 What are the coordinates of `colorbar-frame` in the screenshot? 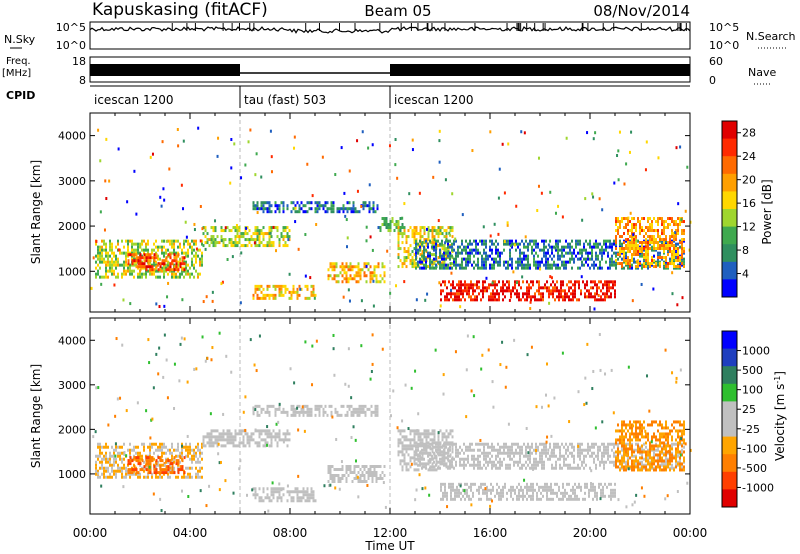 It's located at (729, 209).